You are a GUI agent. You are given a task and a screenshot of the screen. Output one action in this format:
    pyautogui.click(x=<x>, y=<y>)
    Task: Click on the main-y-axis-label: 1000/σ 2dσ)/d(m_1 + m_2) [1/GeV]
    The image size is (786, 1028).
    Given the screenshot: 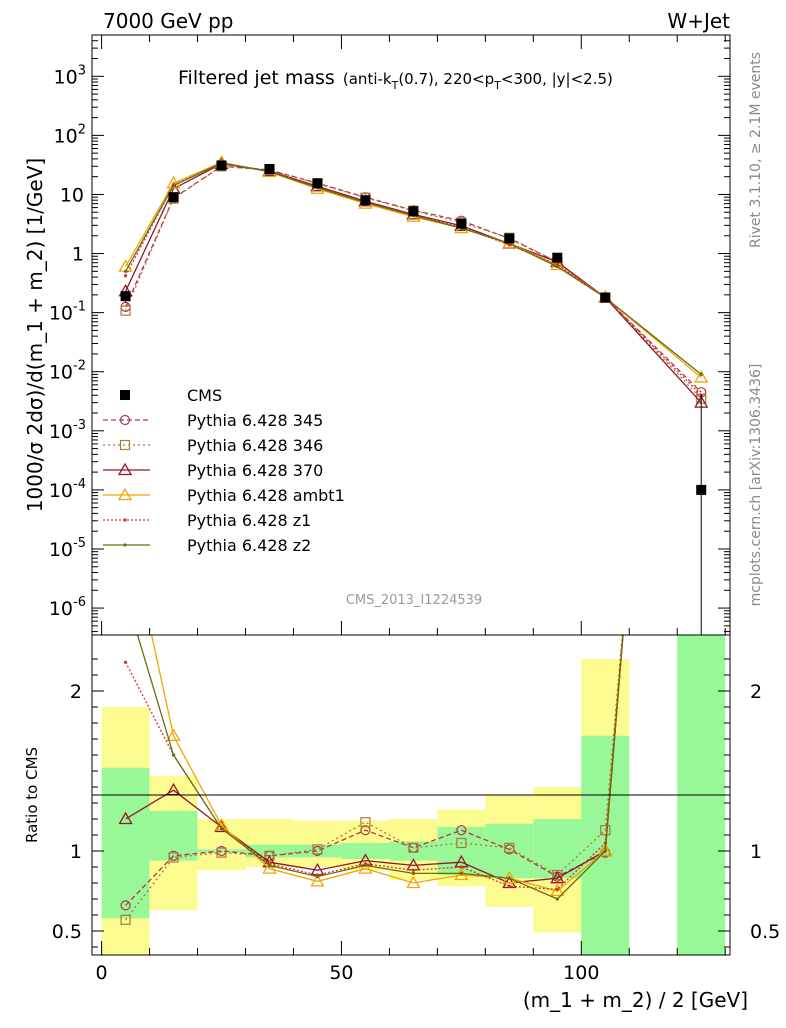 What is the action you would take?
    pyautogui.click(x=35, y=335)
    